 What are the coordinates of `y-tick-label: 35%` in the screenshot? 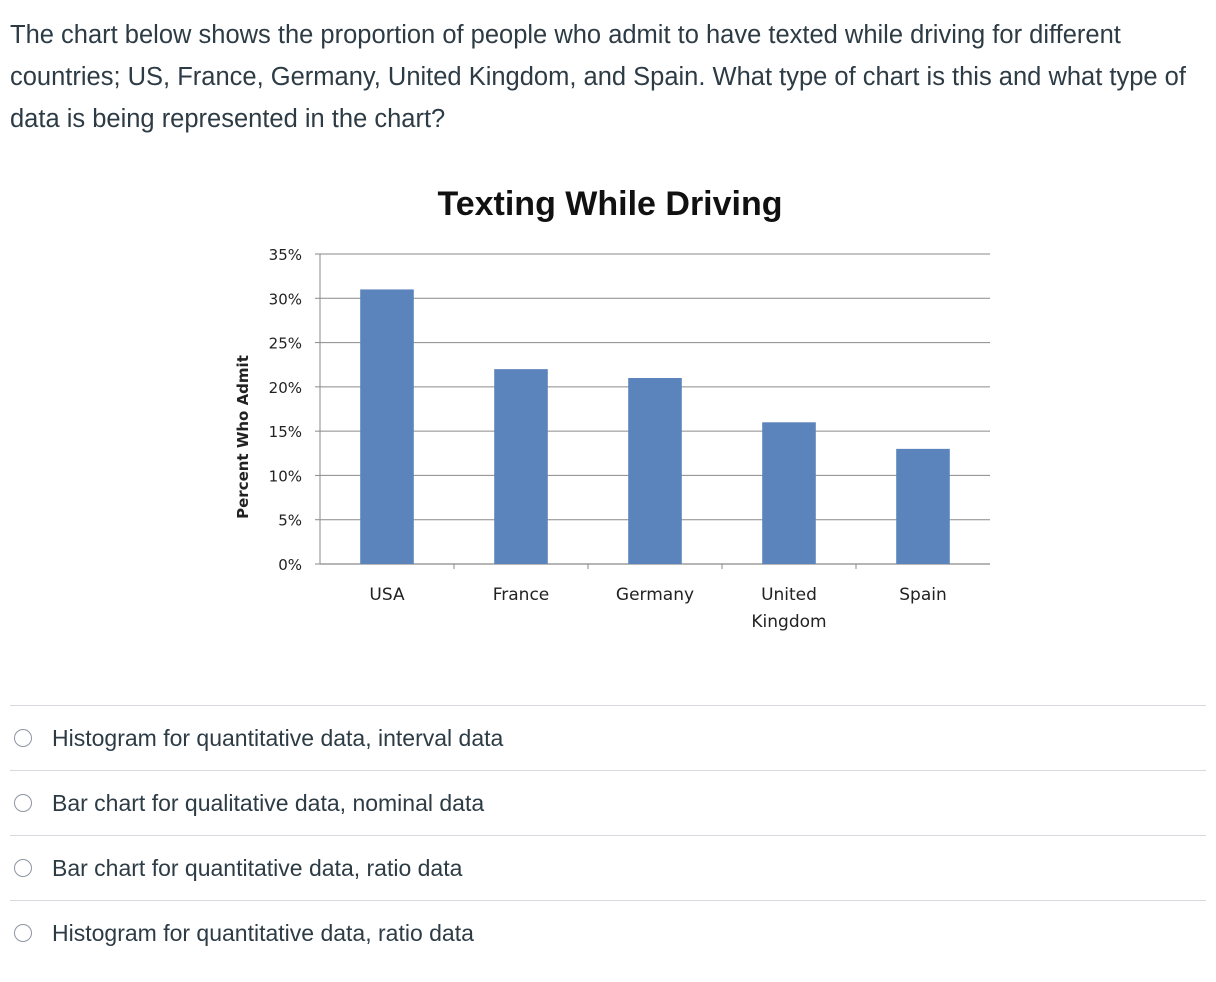 It's located at (285, 255).